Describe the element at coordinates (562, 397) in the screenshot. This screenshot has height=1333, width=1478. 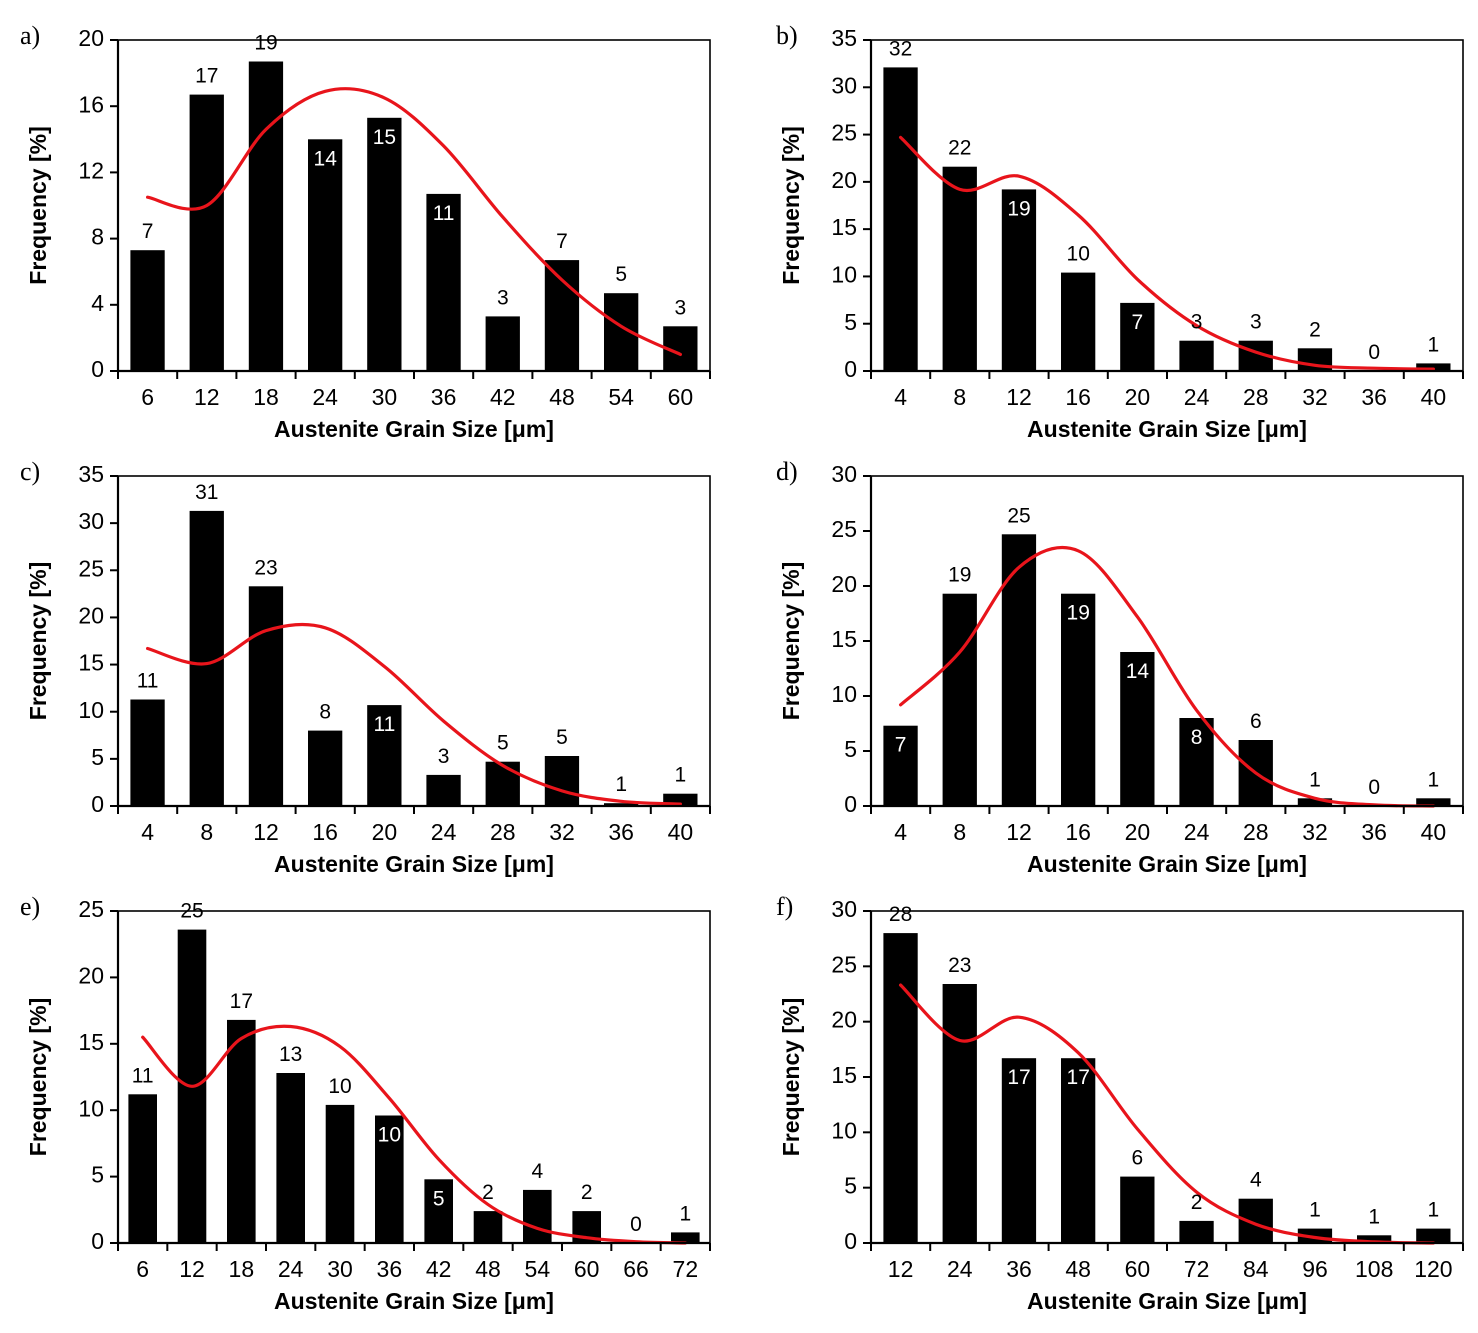
I see `x-tick-label: 48` at that location.